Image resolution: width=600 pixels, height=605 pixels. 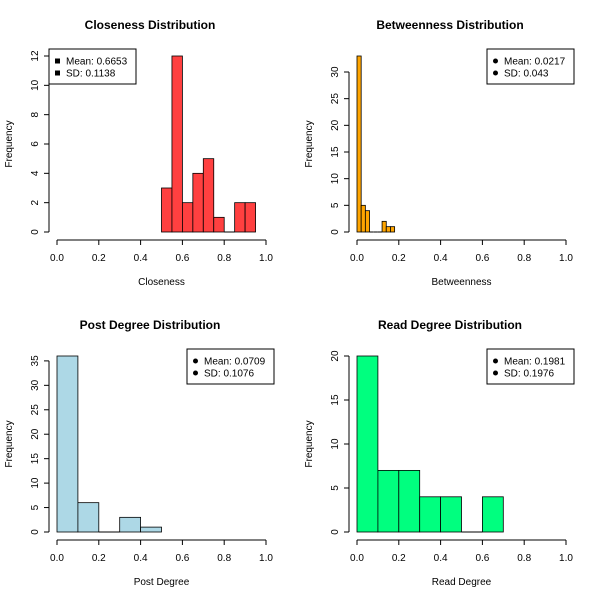 What do you see at coordinates (35, 114) in the screenshot?
I see `y-tick-label: 8` at bounding box center [35, 114].